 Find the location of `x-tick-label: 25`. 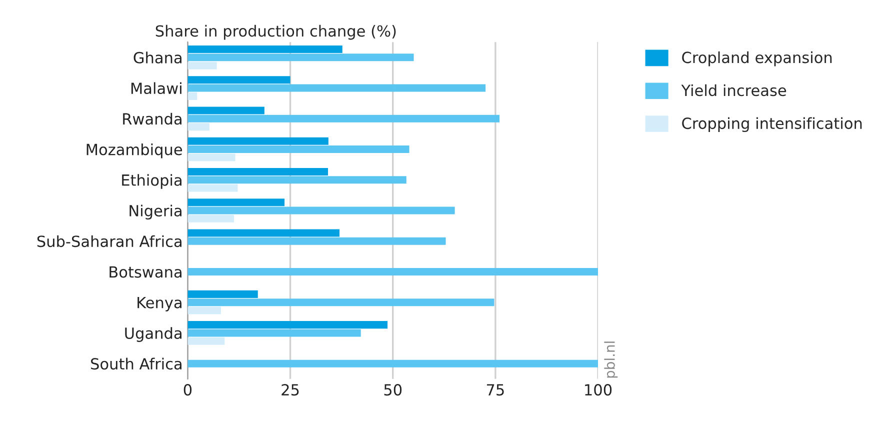

x-tick-label: 25 is located at coordinates (290, 390).